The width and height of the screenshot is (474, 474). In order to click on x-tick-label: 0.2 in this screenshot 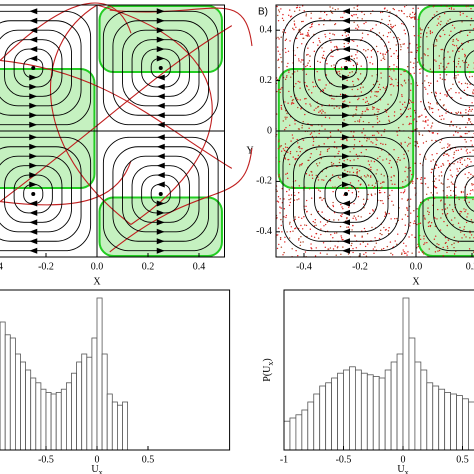, I will do `click(148, 266)`.